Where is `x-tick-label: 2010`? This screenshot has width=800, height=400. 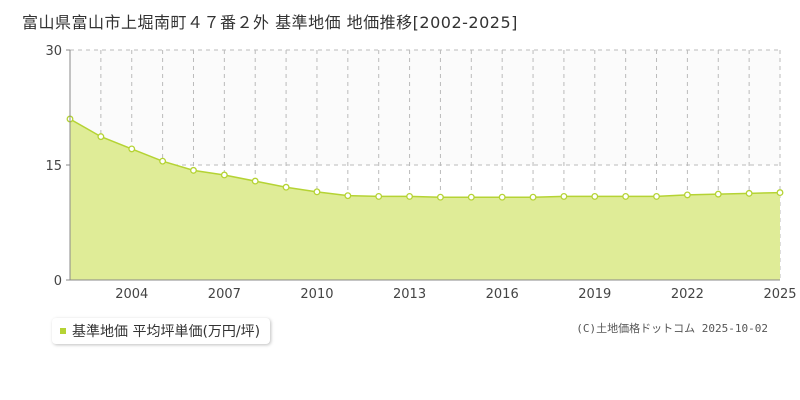
x-tick-label: 2010 is located at coordinates (316, 294).